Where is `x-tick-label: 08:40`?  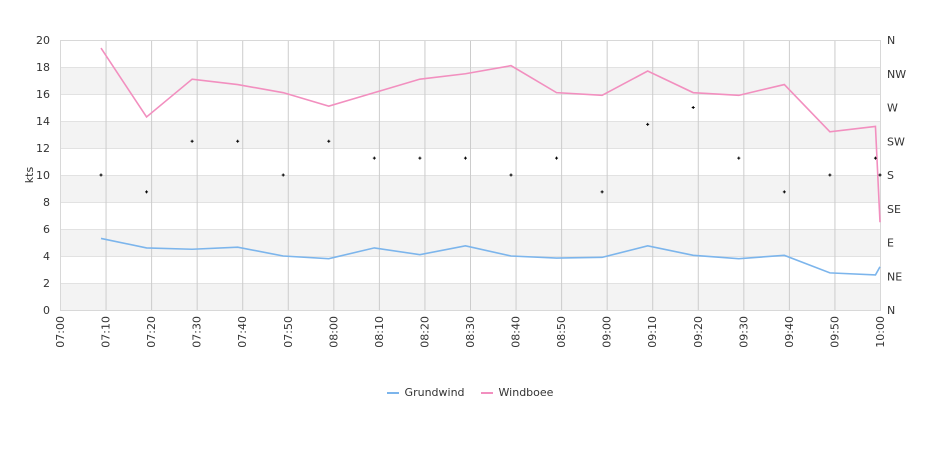 x-tick-label: 08:40 is located at coordinates (516, 332).